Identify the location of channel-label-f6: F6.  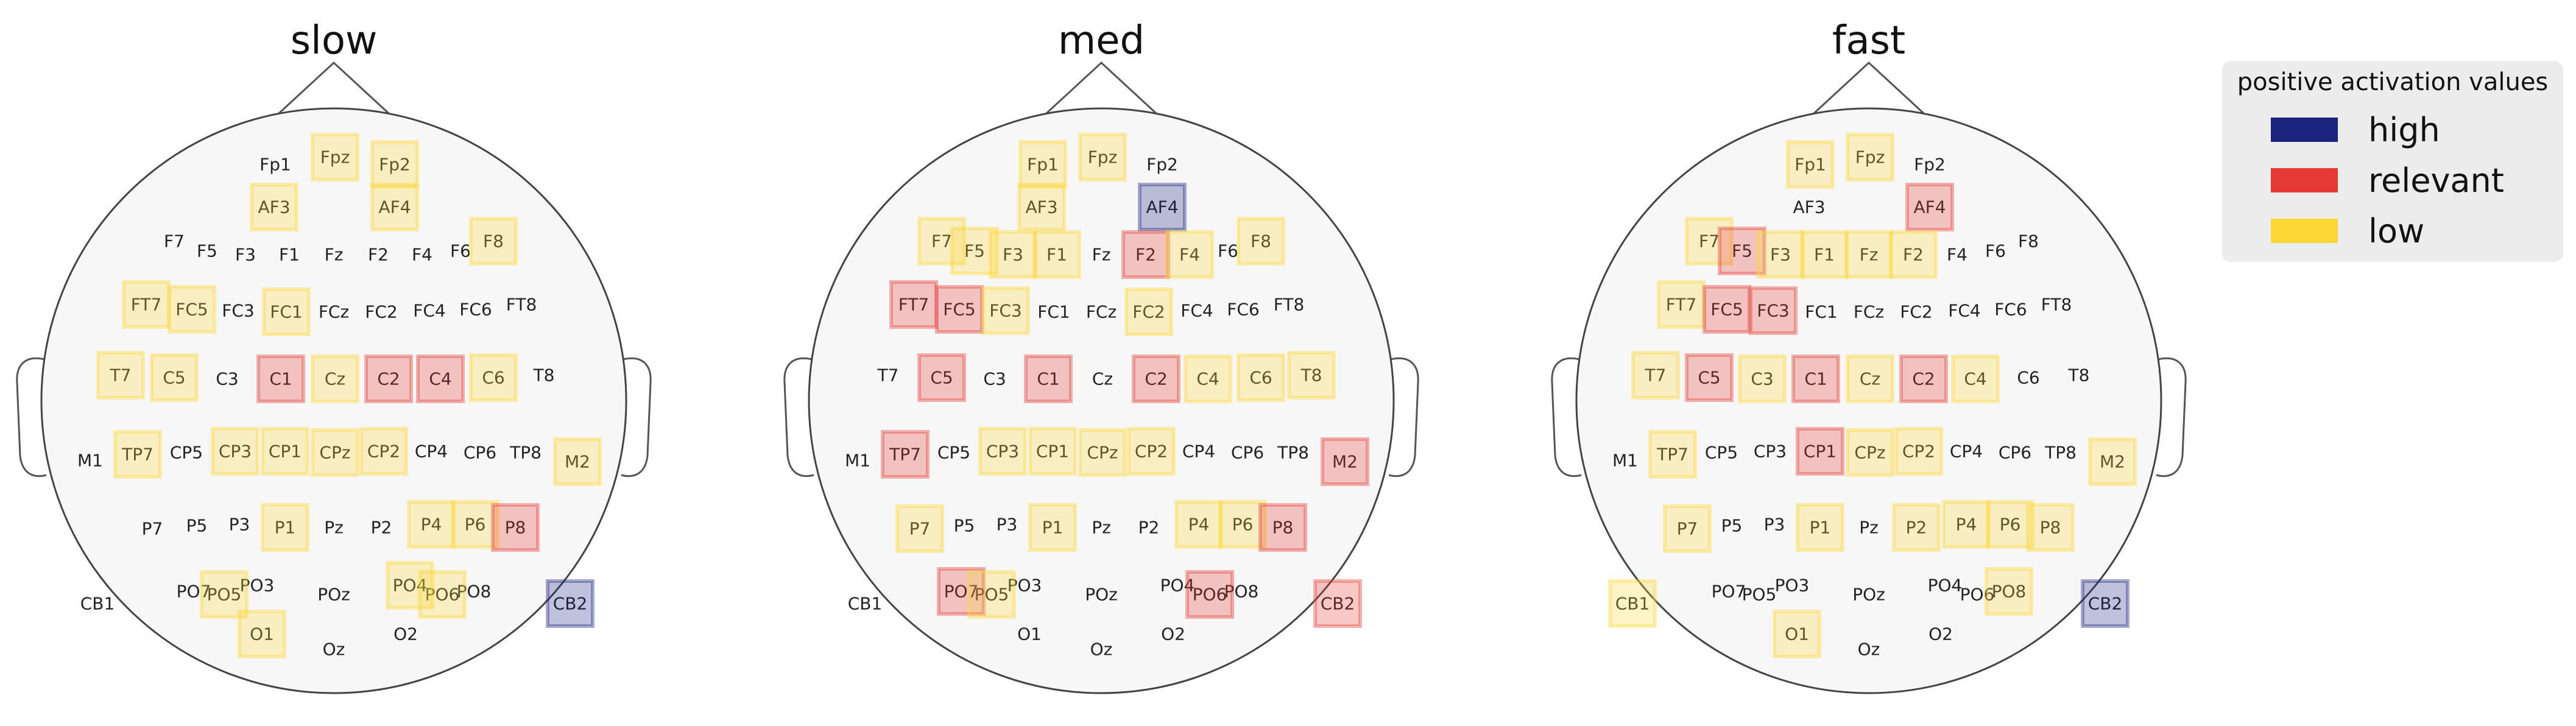
(460, 251).